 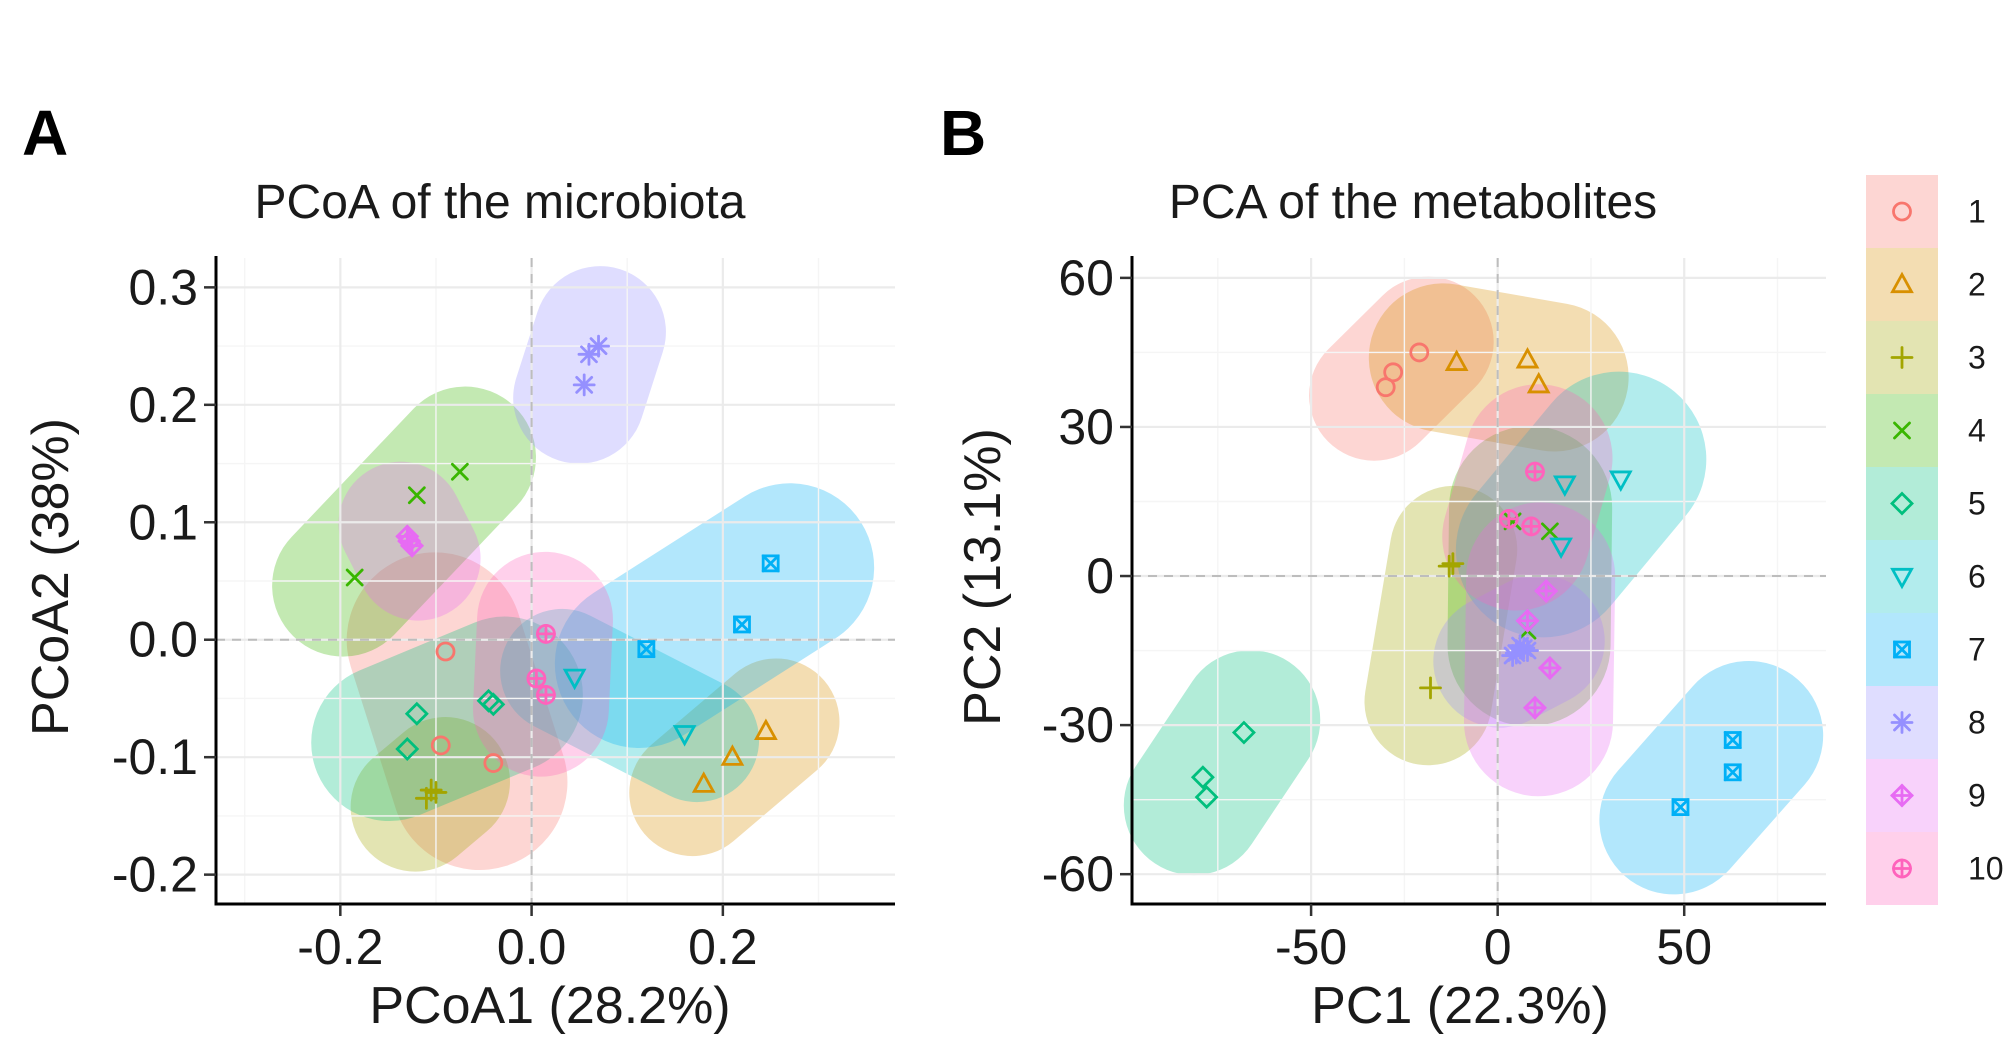 I want to click on y-tick-label: -0.1, so click(x=155, y=757).